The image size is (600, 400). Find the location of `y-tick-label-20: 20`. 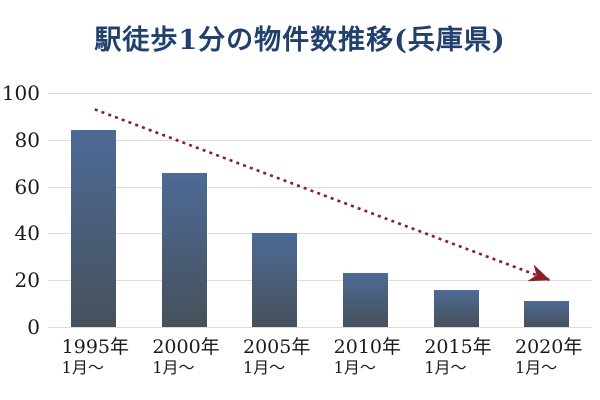

y-tick-label-20: 20 is located at coordinates (27, 280).